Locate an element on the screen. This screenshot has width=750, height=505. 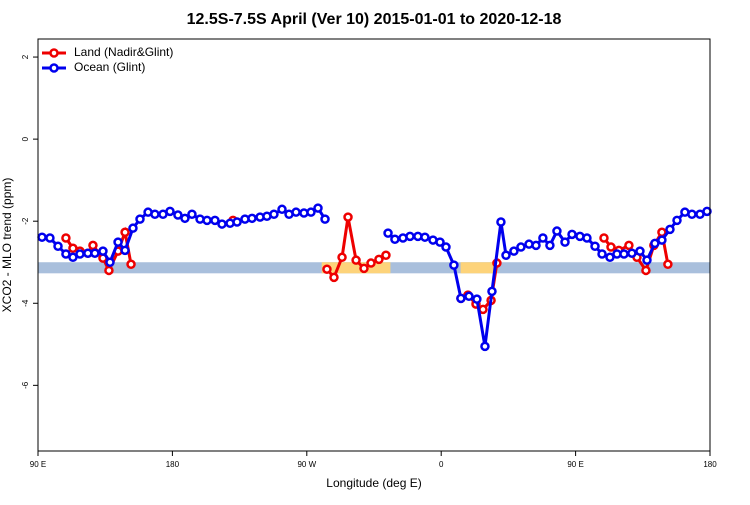
legend-label: Ocean (Glint) is located at coordinates (109, 67).